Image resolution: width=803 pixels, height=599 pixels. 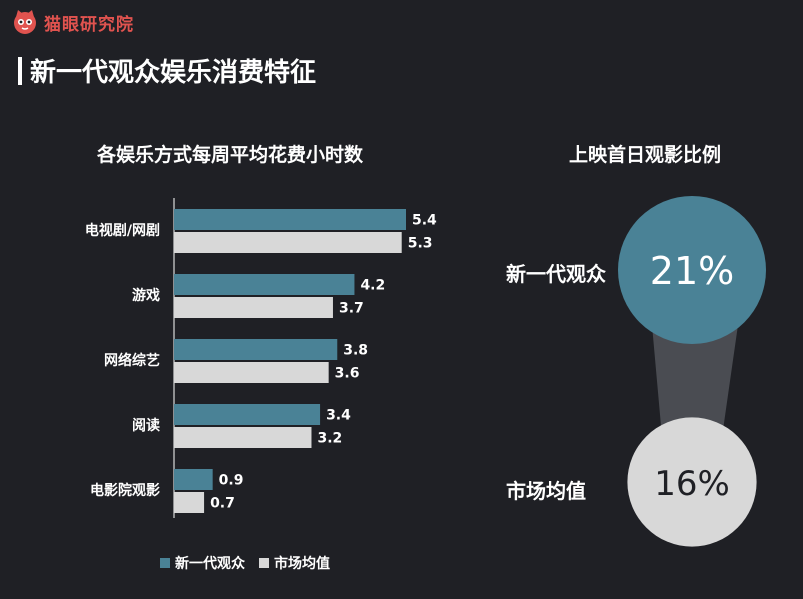 I want to click on bar-chart-legend: 新一代观众 市场均值, so click(x=245, y=563).